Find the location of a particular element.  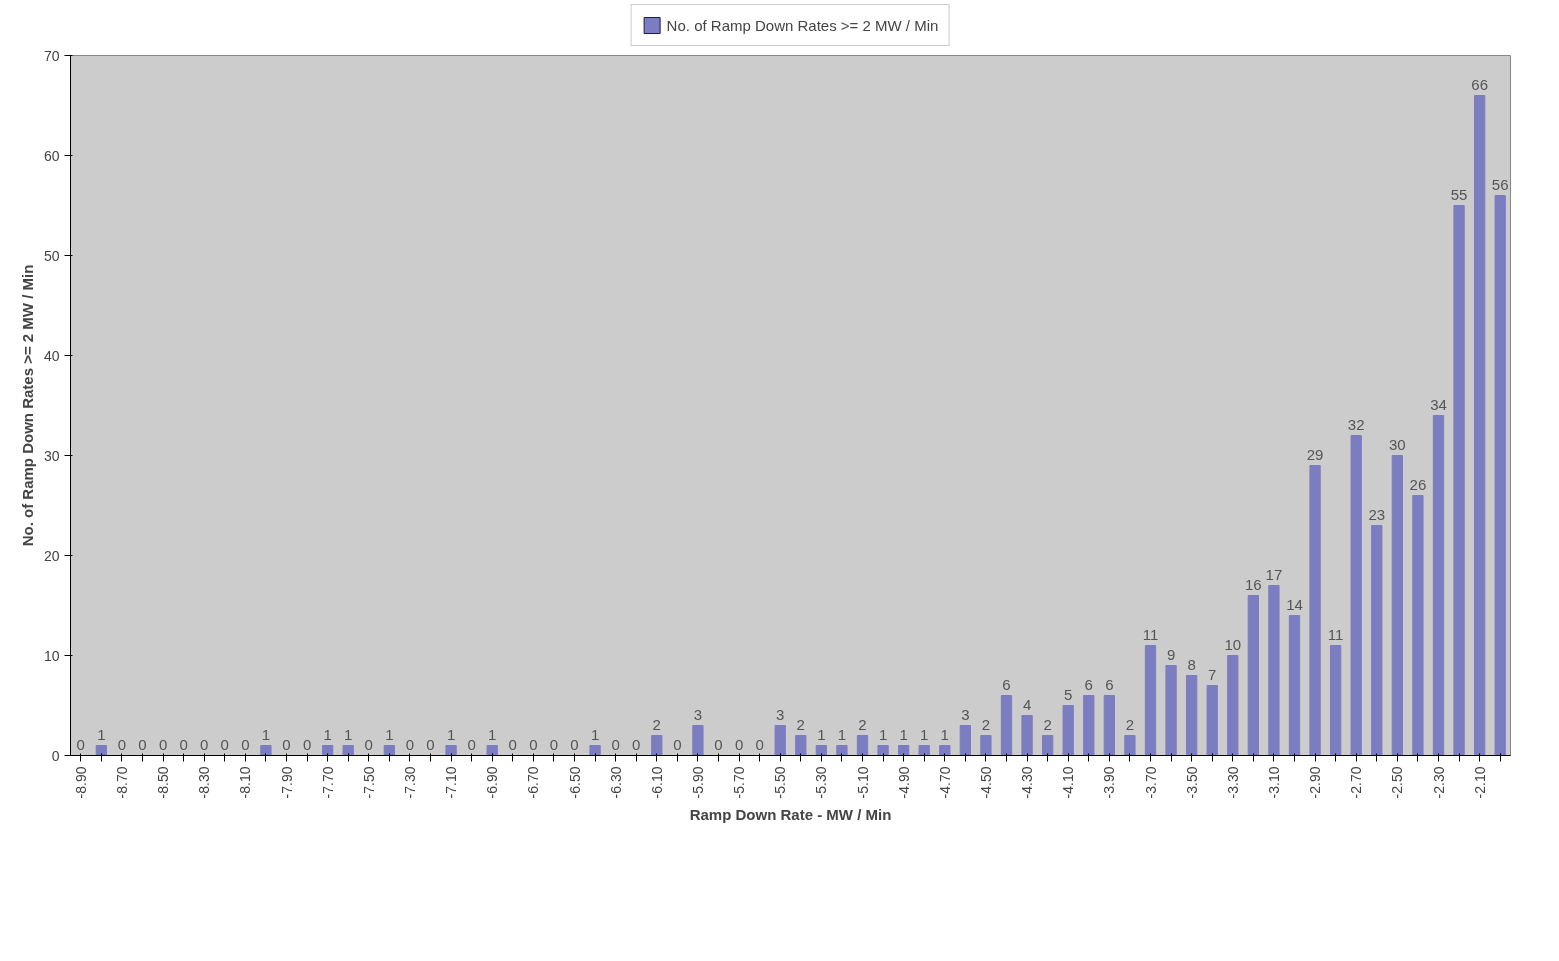

y-tick-label: 50 is located at coordinates (51, 255).